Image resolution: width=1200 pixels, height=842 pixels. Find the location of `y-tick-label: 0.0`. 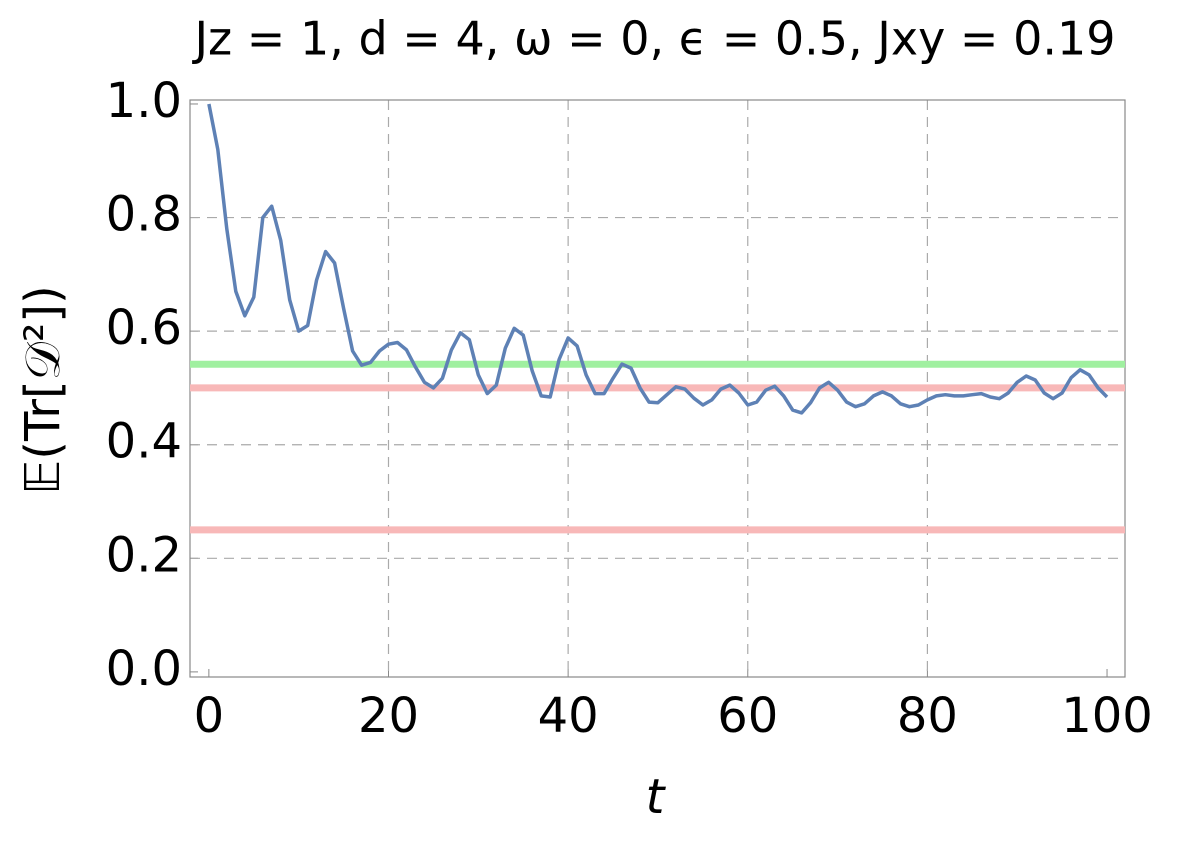

y-tick-label: 0.0 is located at coordinates (144, 669).